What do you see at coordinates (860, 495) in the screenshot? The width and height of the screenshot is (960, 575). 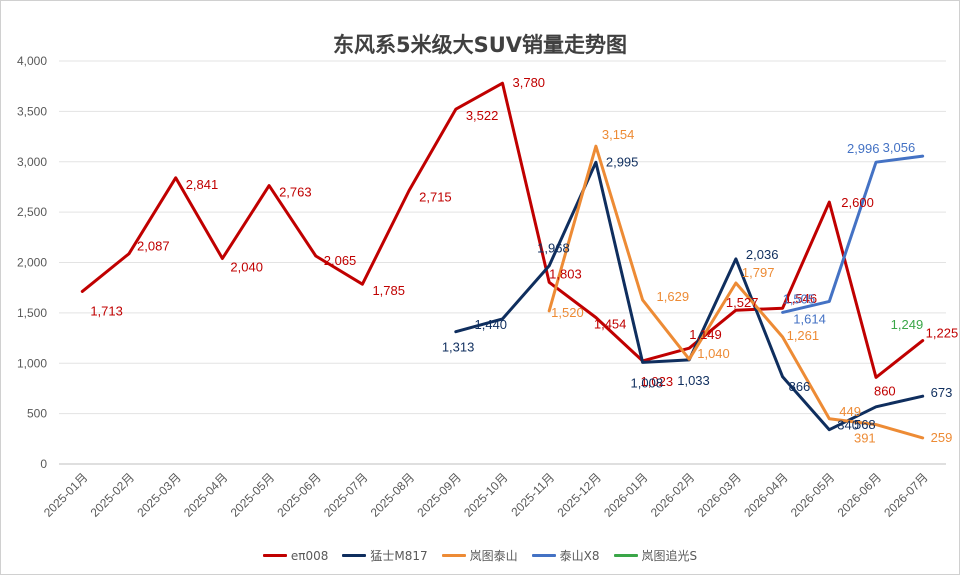 I see `x-tick-label: 2026-06月` at bounding box center [860, 495].